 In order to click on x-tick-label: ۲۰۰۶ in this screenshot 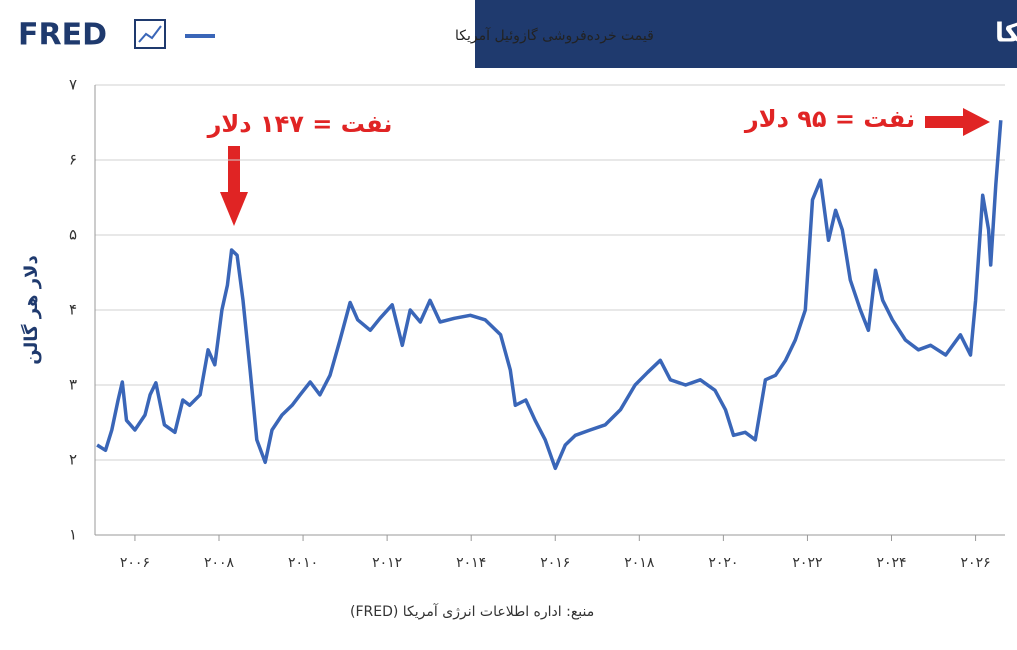, I will do `click(135, 563)`.